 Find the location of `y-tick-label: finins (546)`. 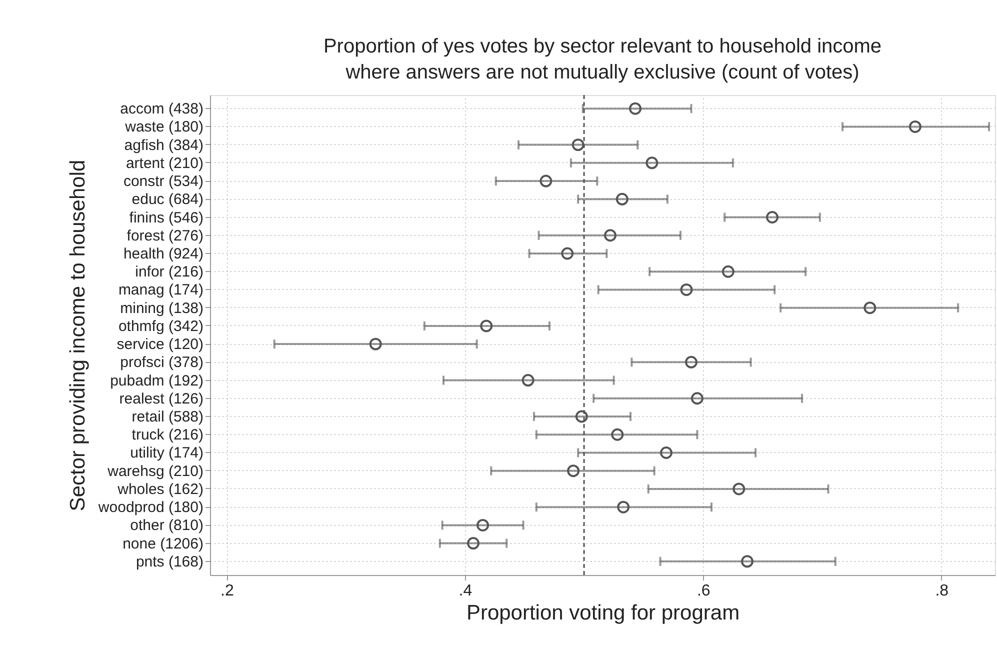

y-tick-label: finins (546) is located at coordinates (166, 217).